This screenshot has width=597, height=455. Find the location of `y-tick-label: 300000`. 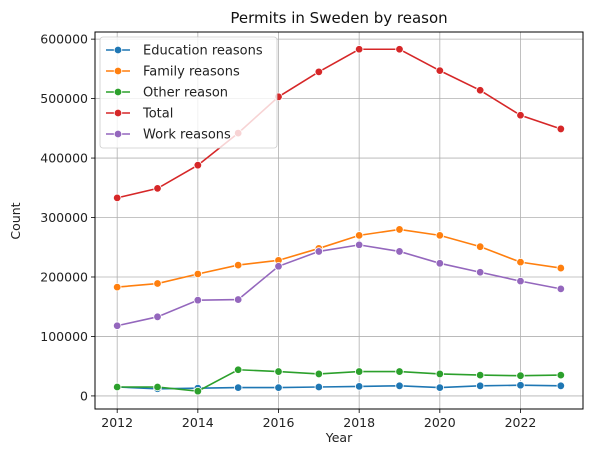

y-tick-label: 300000 is located at coordinates (64, 217).